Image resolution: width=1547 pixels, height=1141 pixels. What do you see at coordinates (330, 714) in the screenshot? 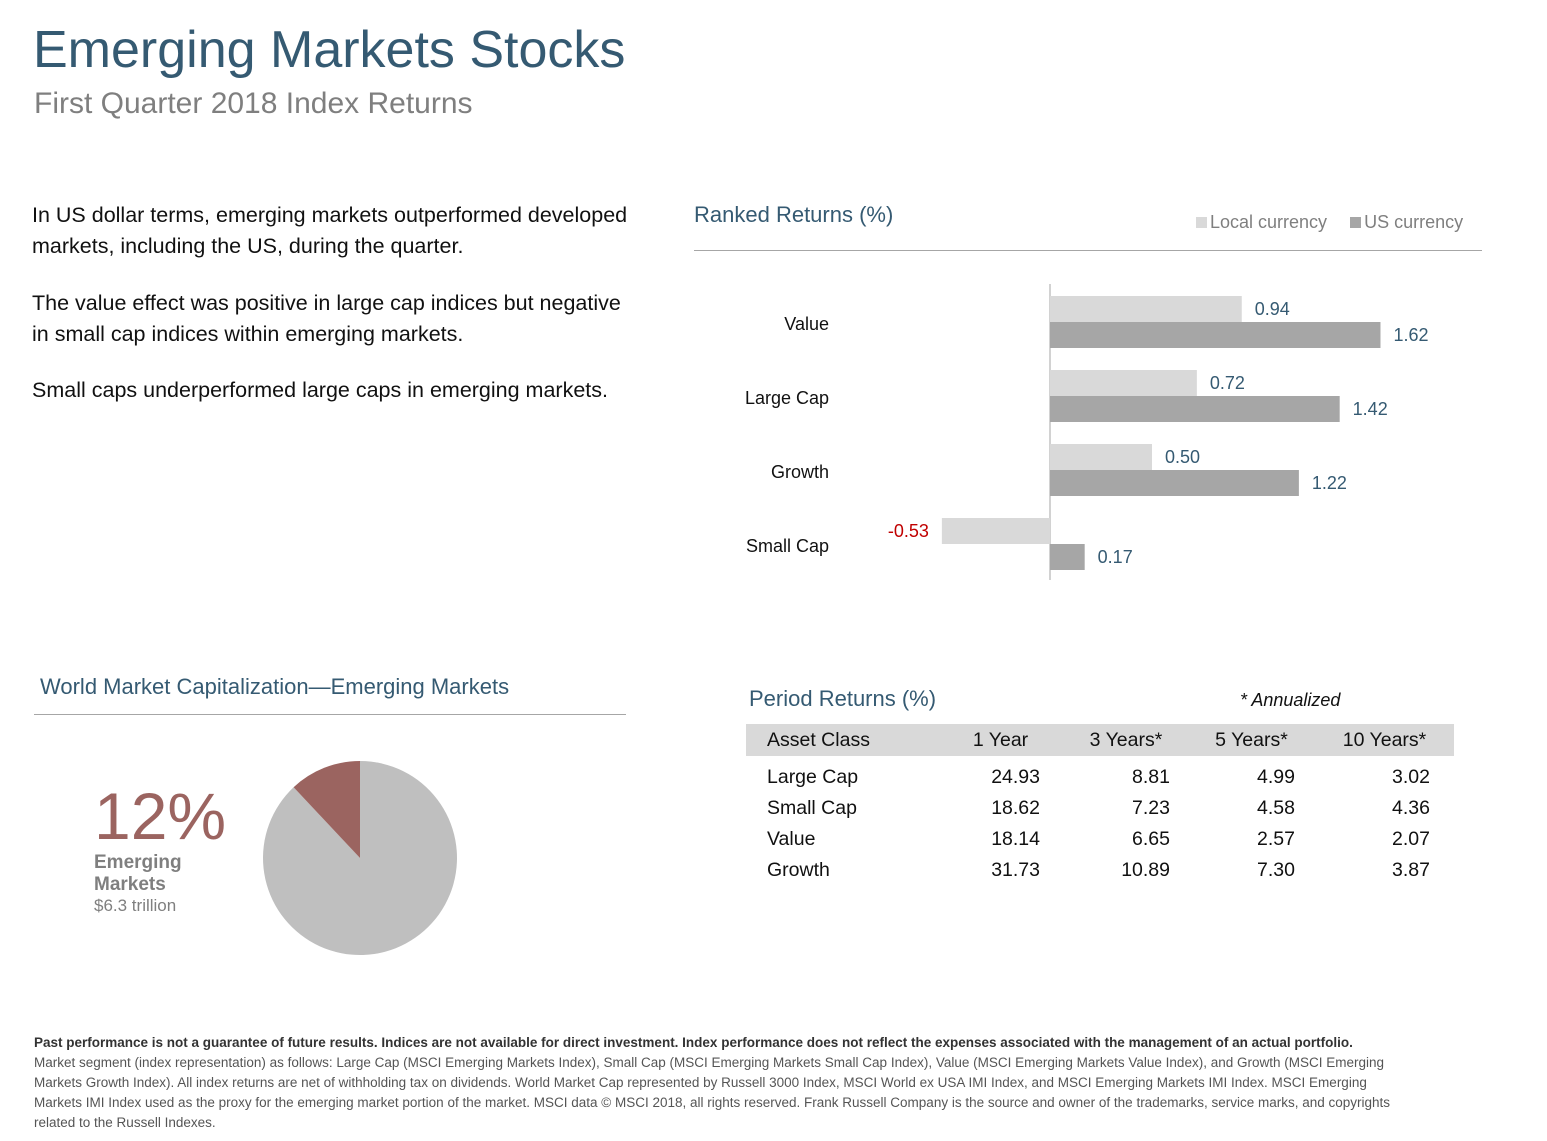
I see `world-cap-divider` at bounding box center [330, 714].